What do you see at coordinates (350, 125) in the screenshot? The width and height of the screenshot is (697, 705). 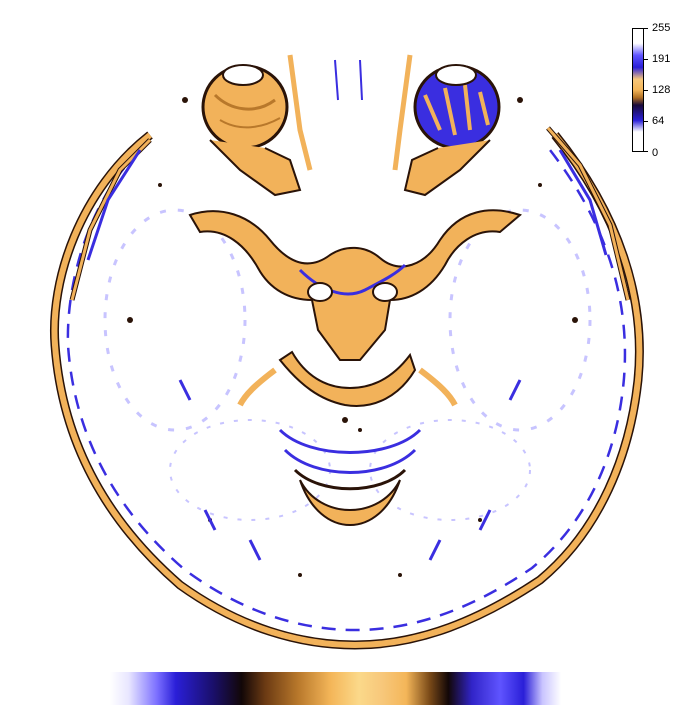 I see `optic-region` at bounding box center [350, 125].